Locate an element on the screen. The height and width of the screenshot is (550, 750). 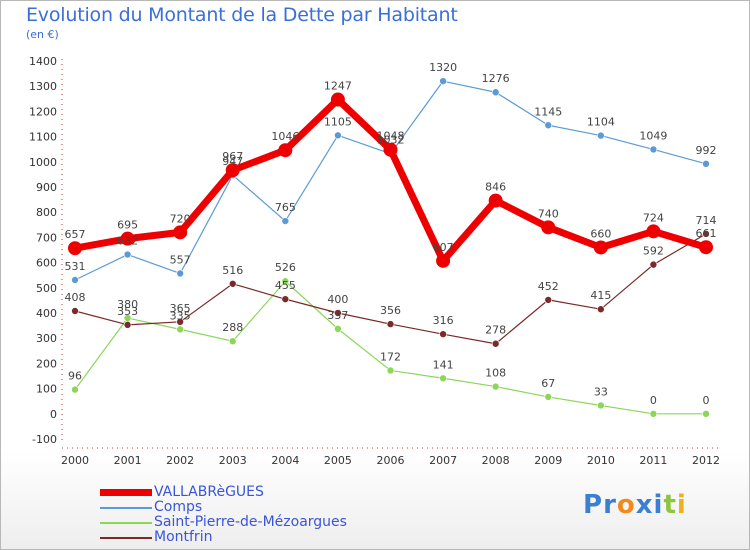
x-tick-label: 2008 is located at coordinates (496, 460).